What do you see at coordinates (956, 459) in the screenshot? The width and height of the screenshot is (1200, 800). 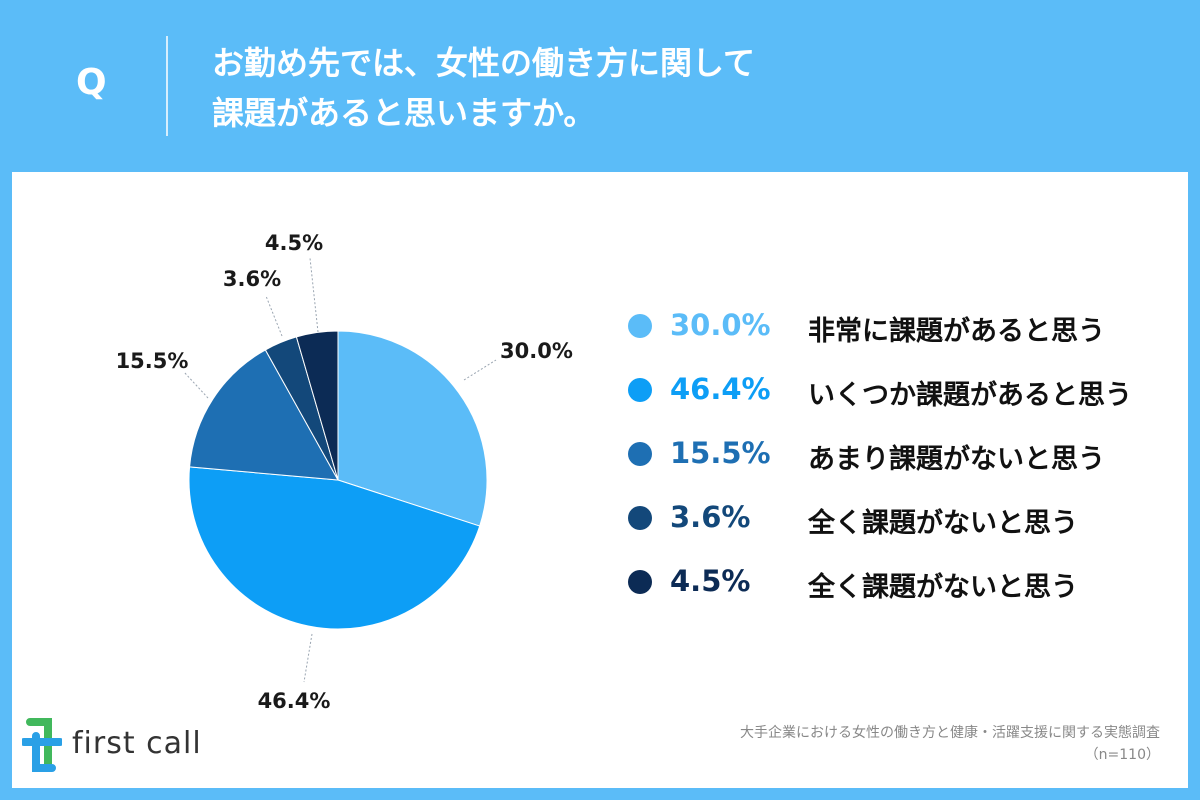 I see `legend-label: あまり課題がないと思う` at bounding box center [956, 459].